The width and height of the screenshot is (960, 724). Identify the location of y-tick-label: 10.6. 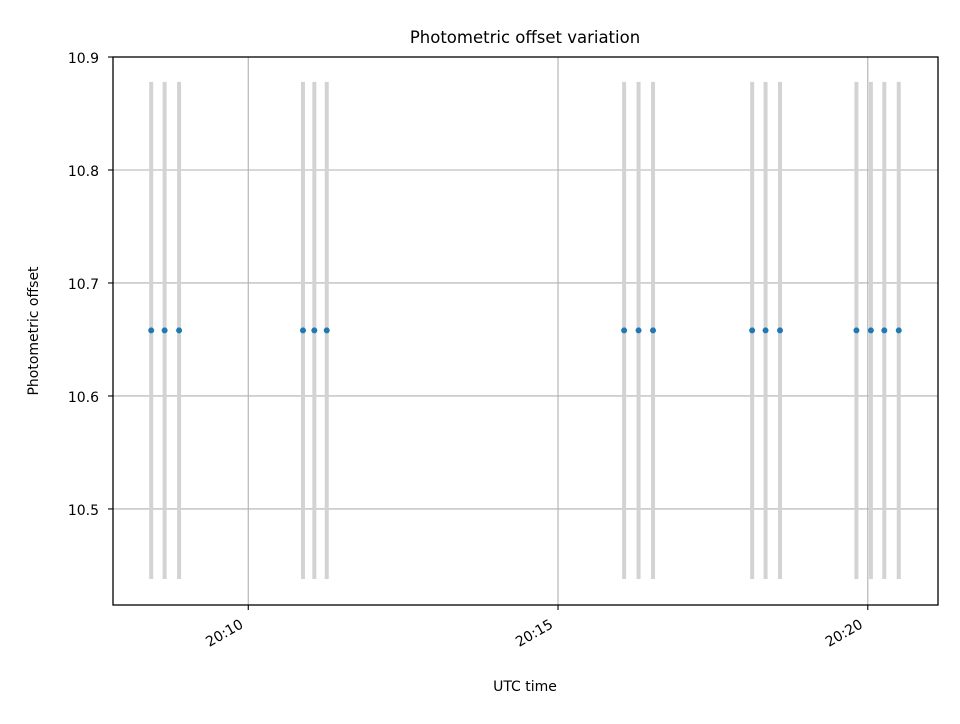
(83, 398).